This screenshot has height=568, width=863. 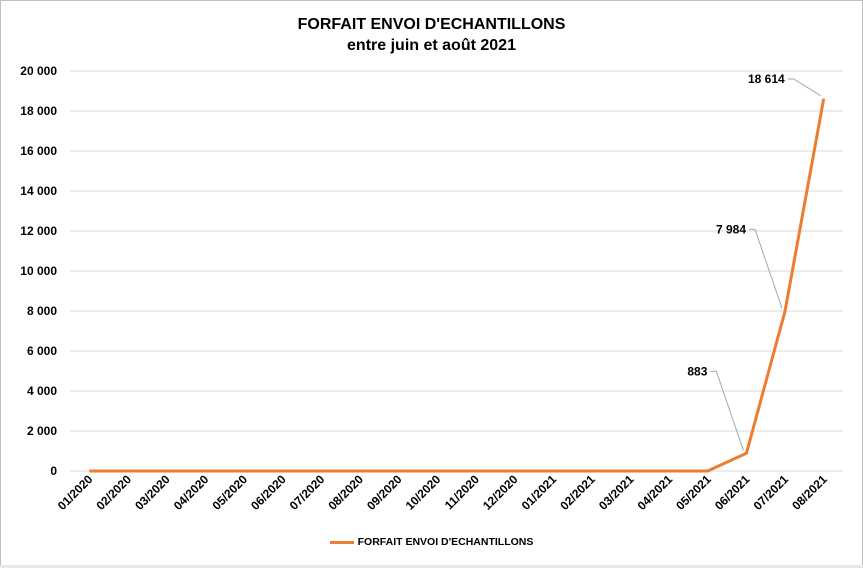 I want to click on x-tick-label: 12/2020, so click(x=500, y=492).